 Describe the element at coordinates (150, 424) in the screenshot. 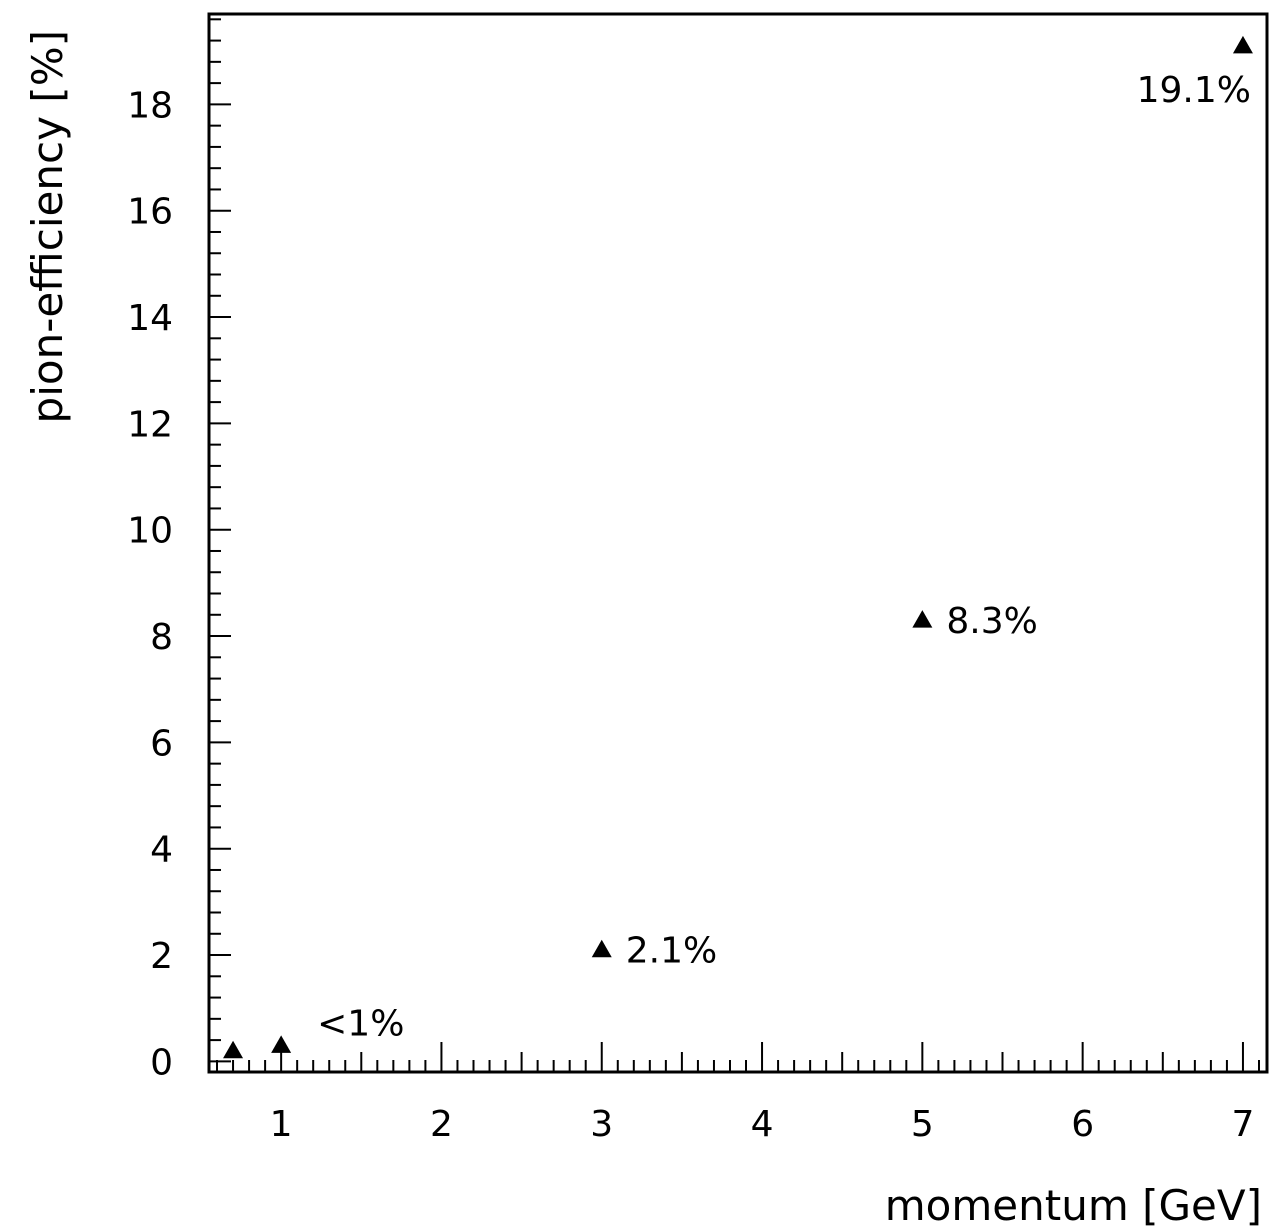

I see `y-tick-label: 12` at that location.